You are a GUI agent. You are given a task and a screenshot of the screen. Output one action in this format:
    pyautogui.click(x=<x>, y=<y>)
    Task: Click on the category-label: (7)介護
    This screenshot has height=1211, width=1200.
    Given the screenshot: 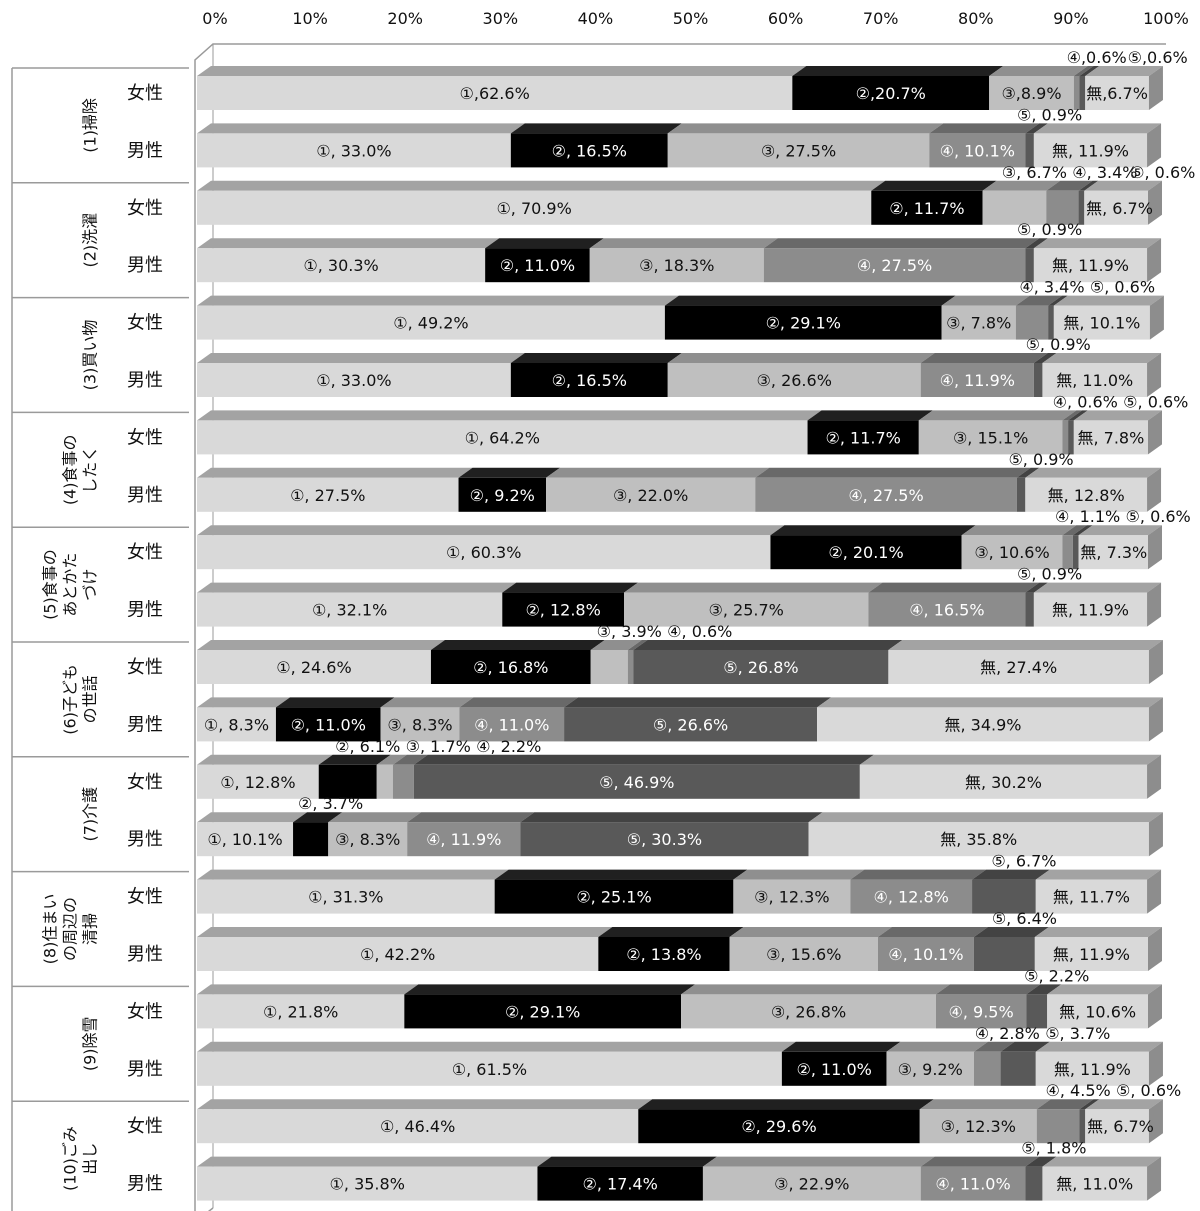 What is the action you would take?
    pyautogui.click(x=90, y=814)
    